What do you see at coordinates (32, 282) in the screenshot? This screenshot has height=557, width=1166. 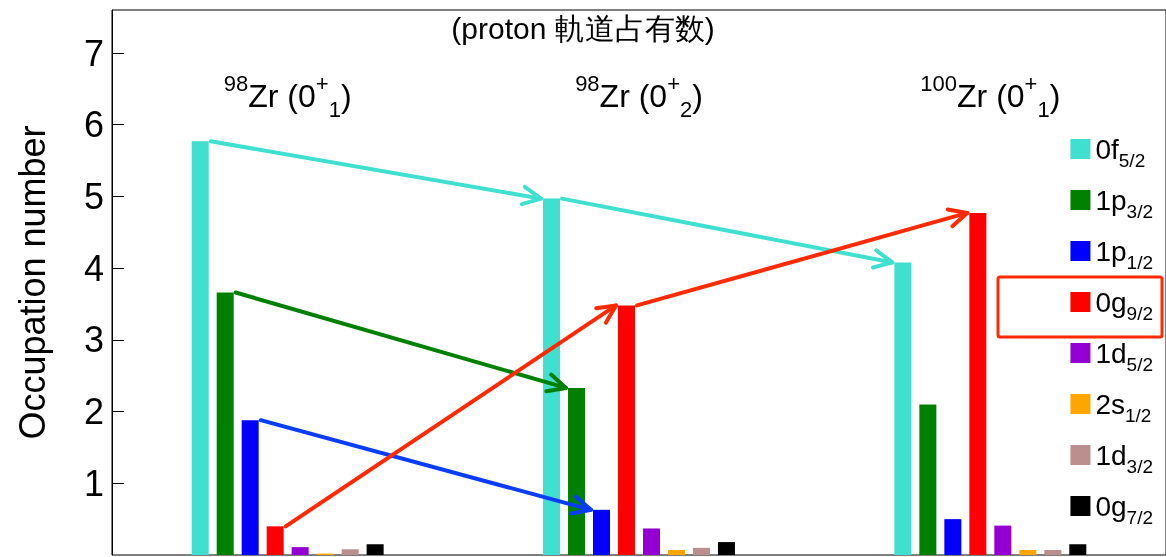 I see `y-axis-title: Occupation number` at bounding box center [32, 282].